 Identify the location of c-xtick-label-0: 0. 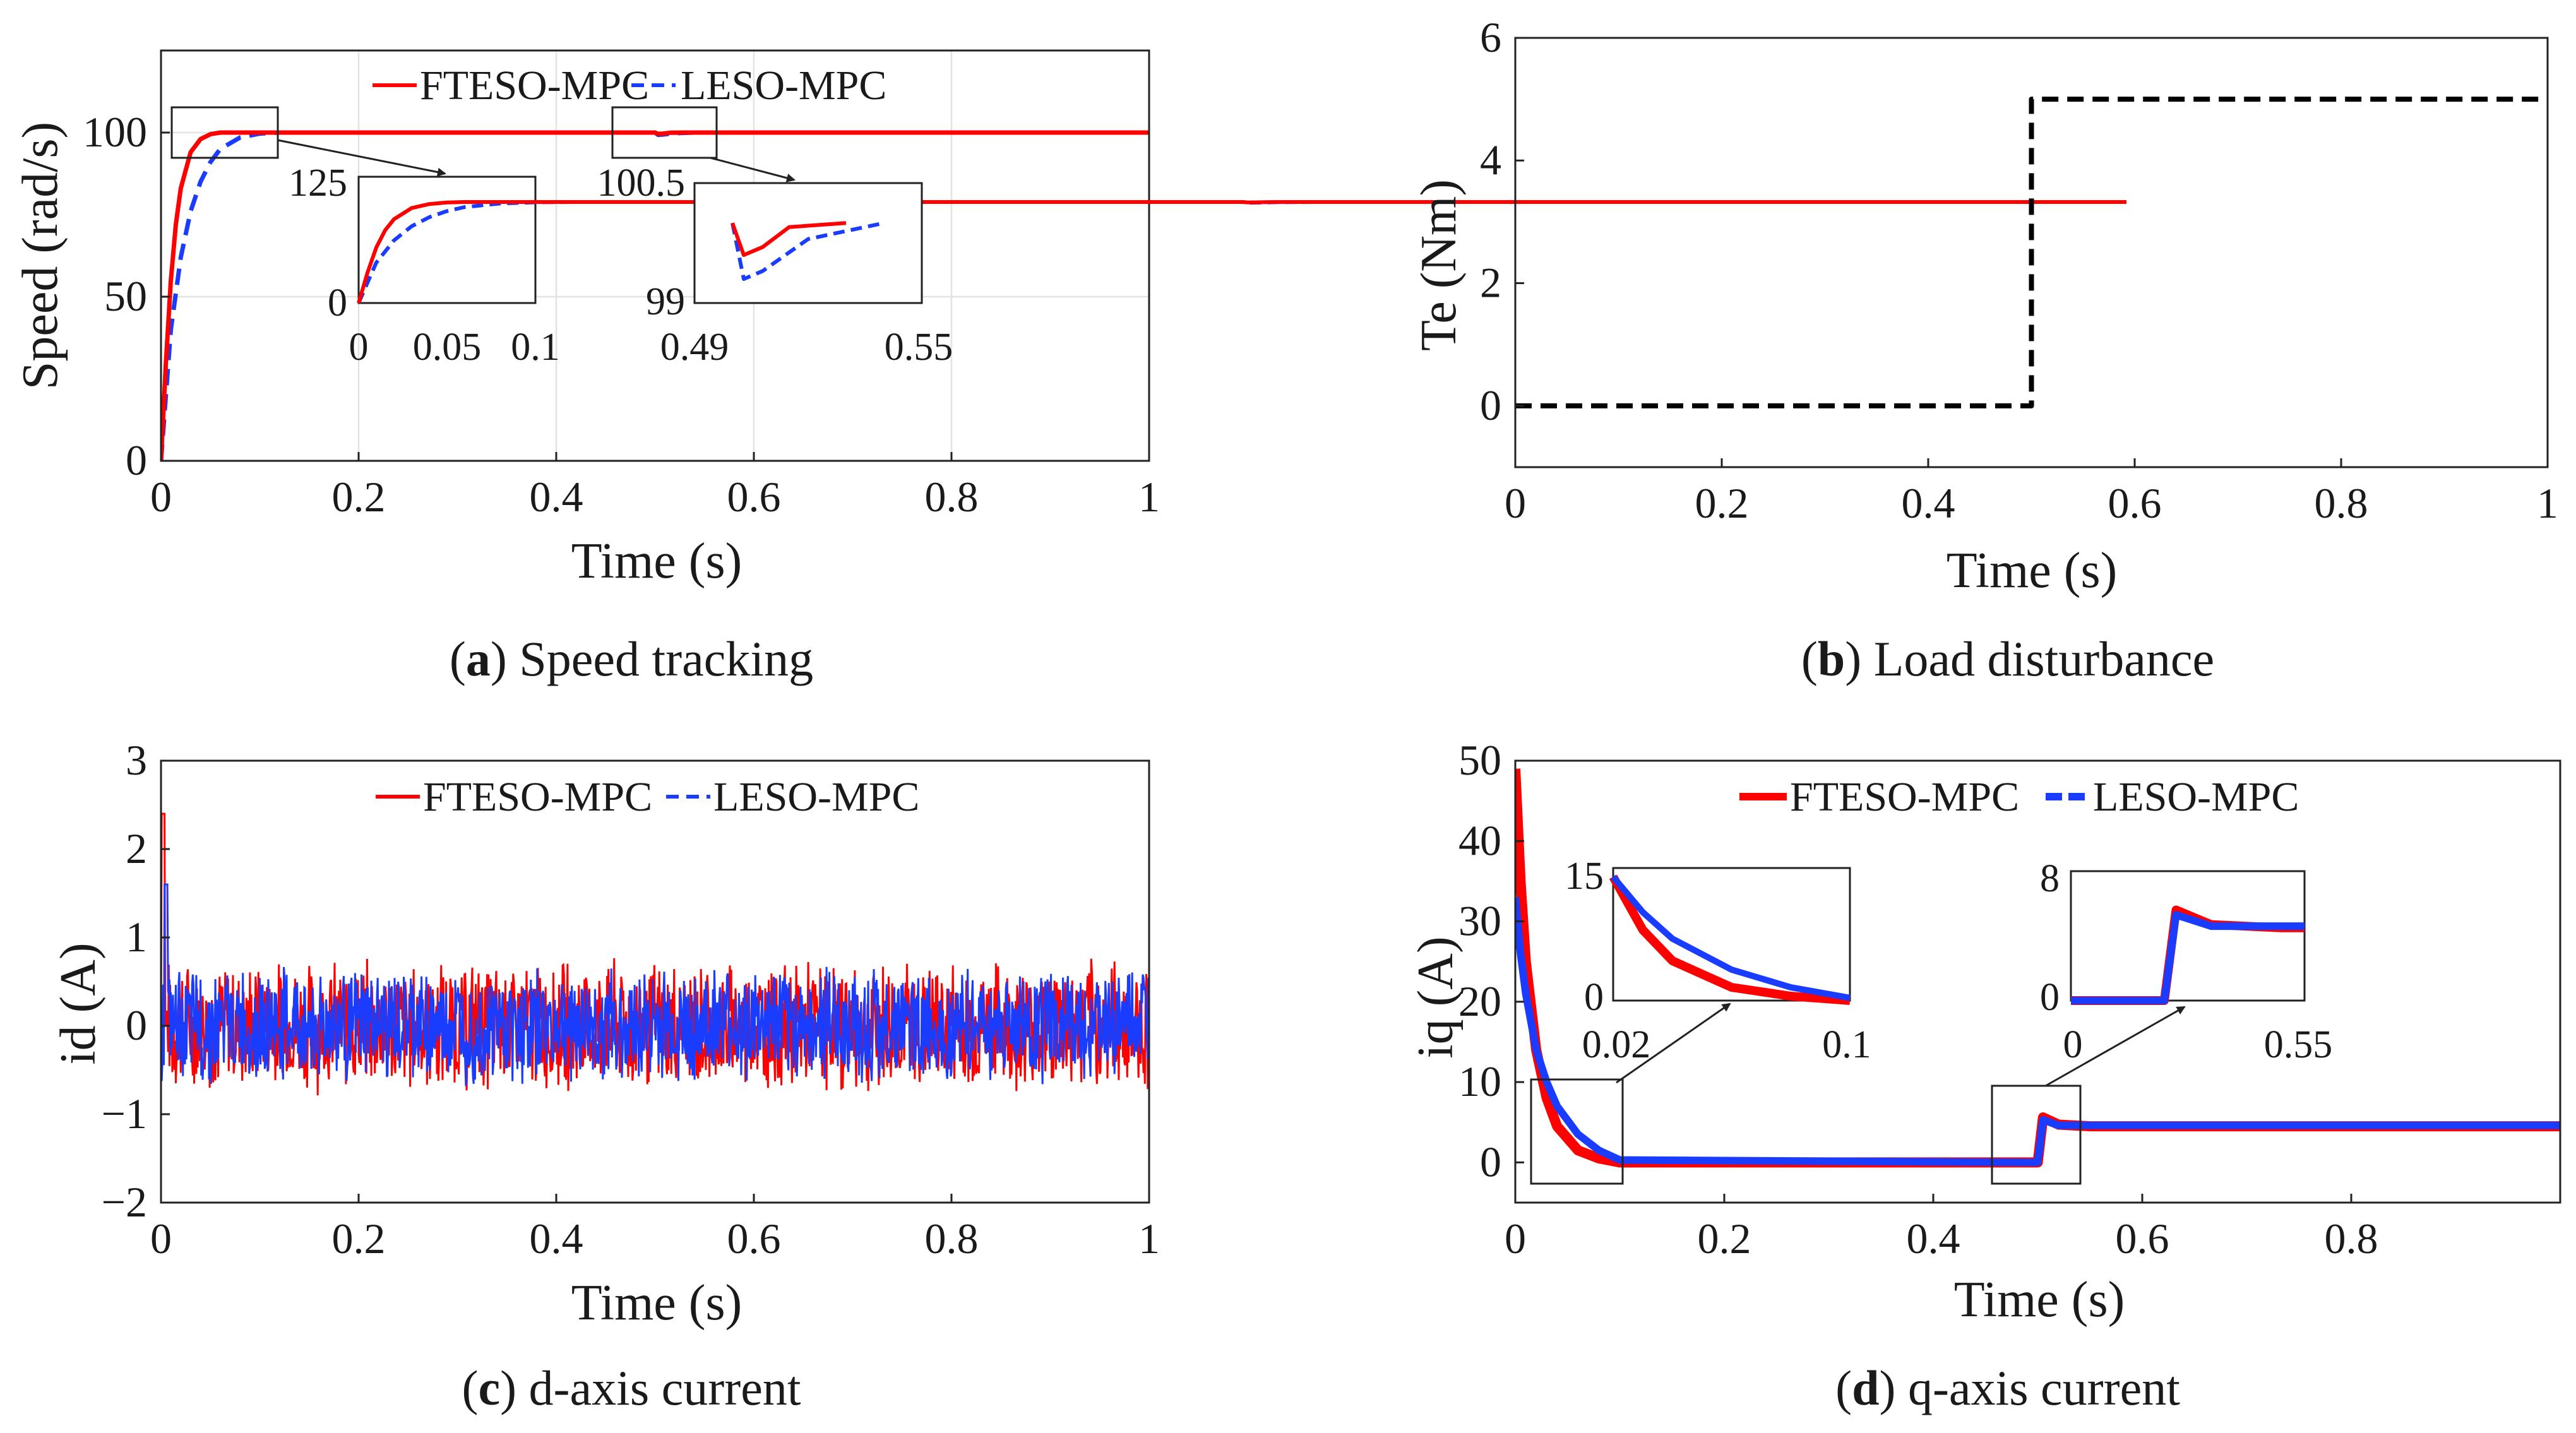
(161, 1239).